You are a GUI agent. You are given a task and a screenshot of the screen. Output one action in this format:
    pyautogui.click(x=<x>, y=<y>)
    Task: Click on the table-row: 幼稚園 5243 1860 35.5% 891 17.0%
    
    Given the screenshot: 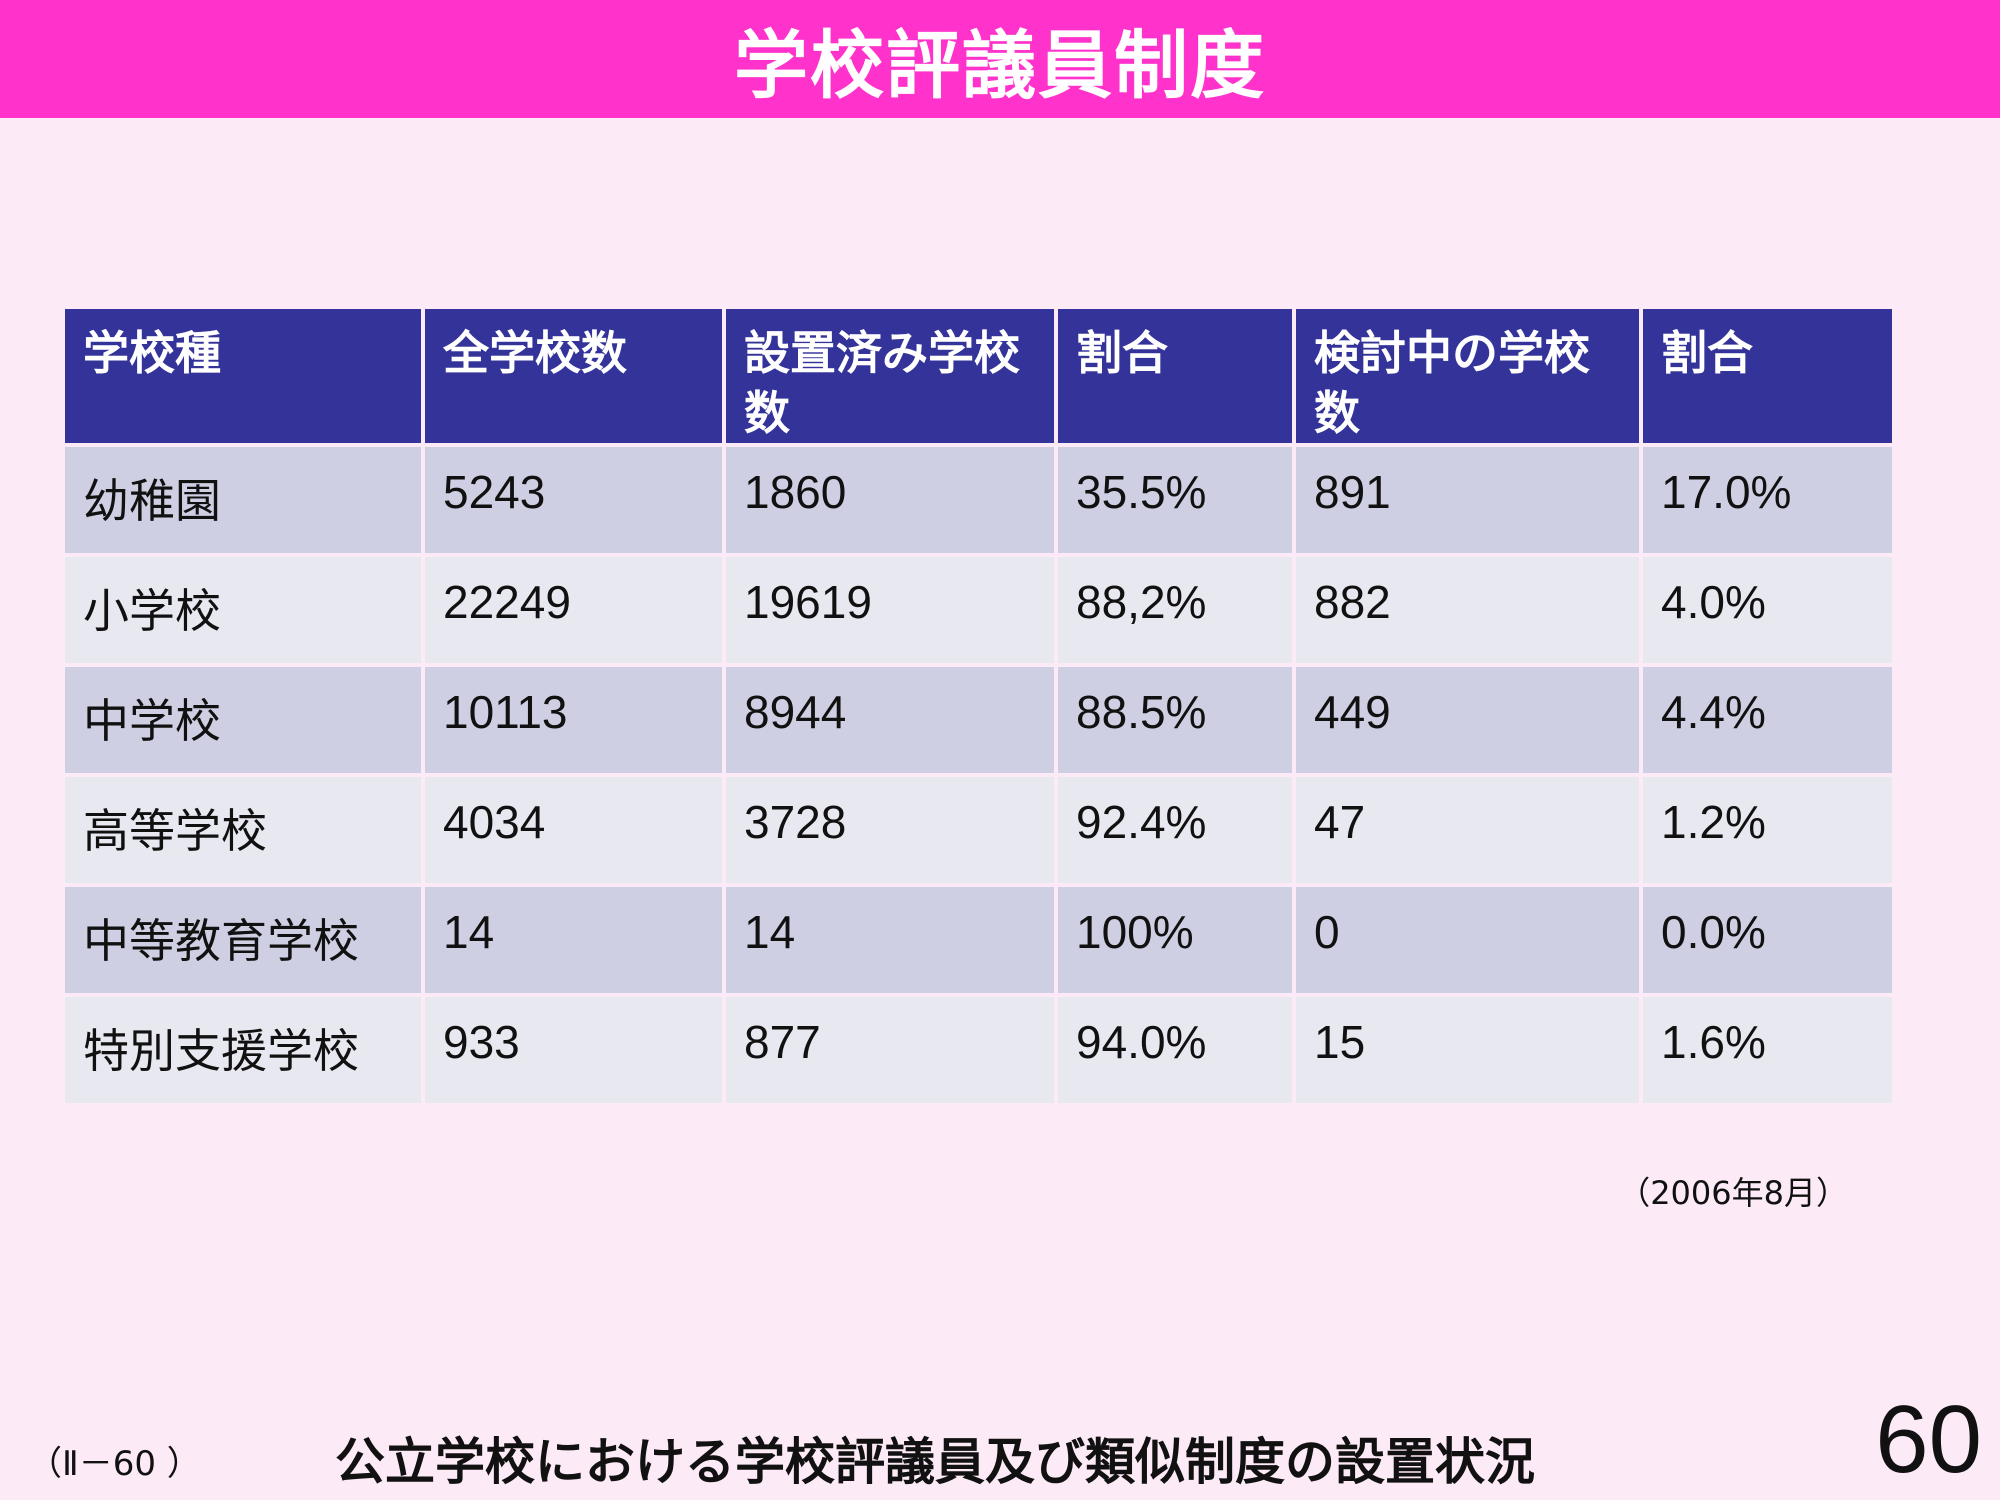 What is the action you would take?
    pyautogui.click(x=978, y=500)
    